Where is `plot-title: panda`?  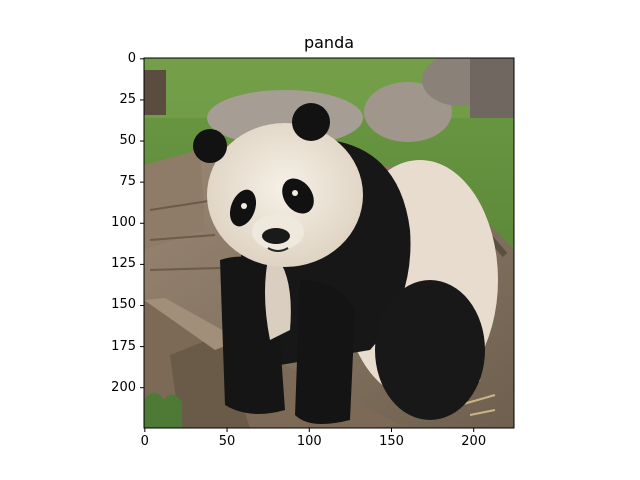 plot-title: panda is located at coordinates (329, 42).